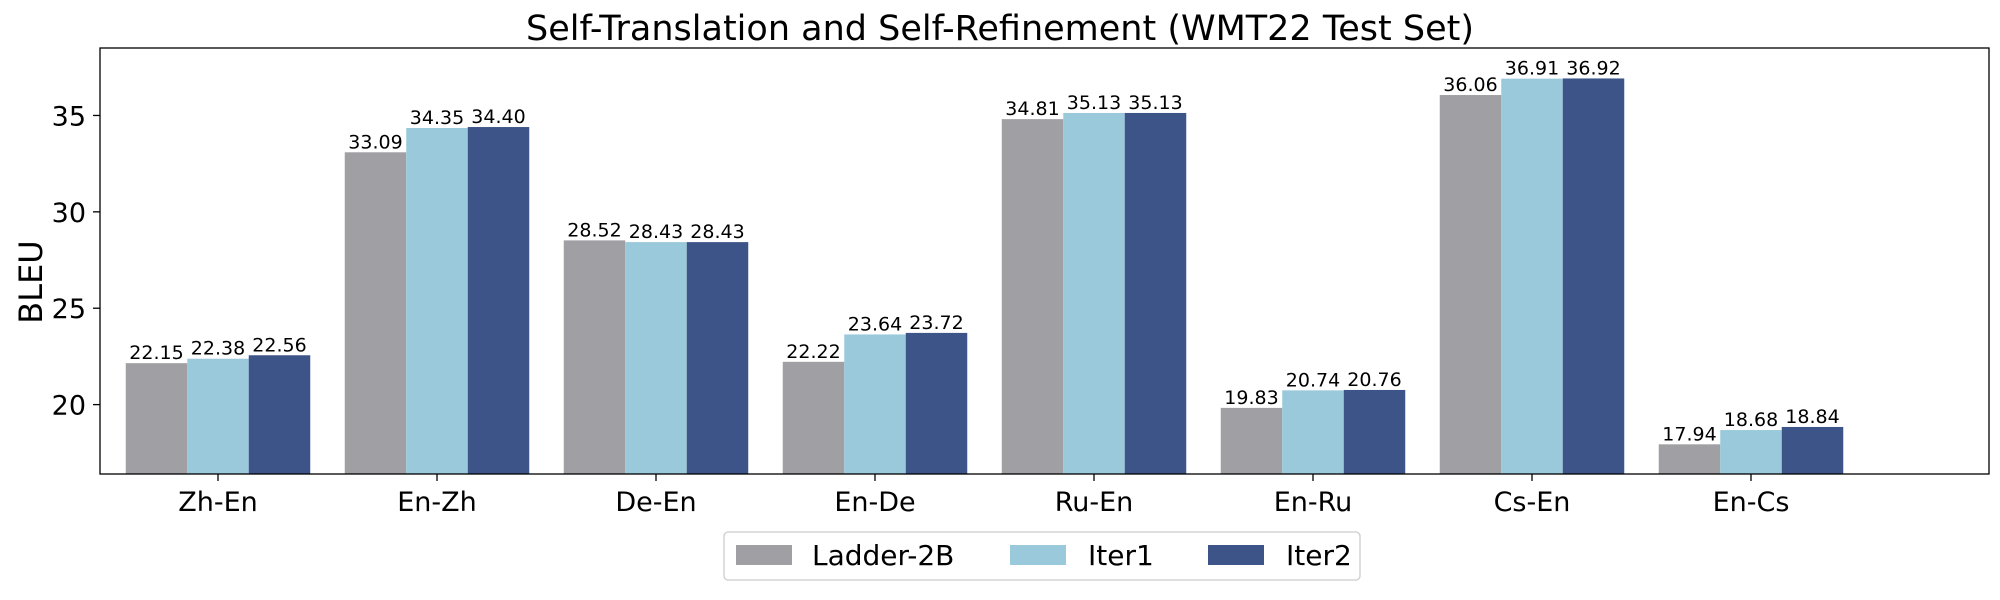 Image resolution: width=2000 pixels, height=600 pixels. What do you see at coordinates (218, 349) in the screenshot?
I see `data-label-iter1-zh-en: 22.38` at bounding box center [218, 349].